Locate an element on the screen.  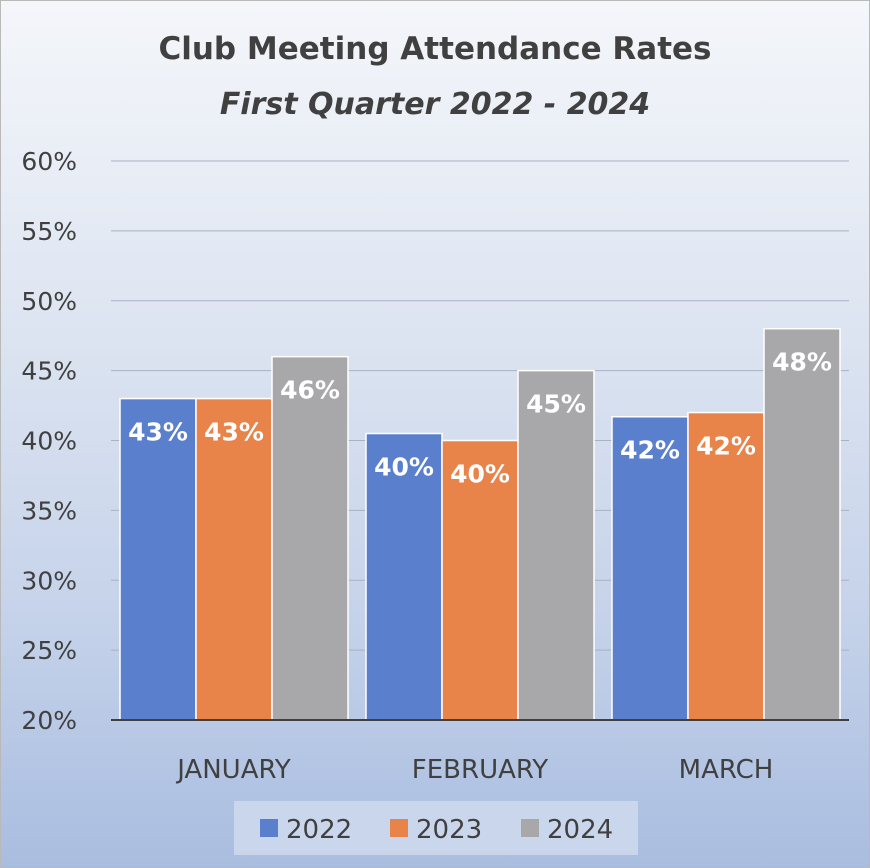
chart-title: Club Meeting Attendance Rates is located at coordinates (434, 49).